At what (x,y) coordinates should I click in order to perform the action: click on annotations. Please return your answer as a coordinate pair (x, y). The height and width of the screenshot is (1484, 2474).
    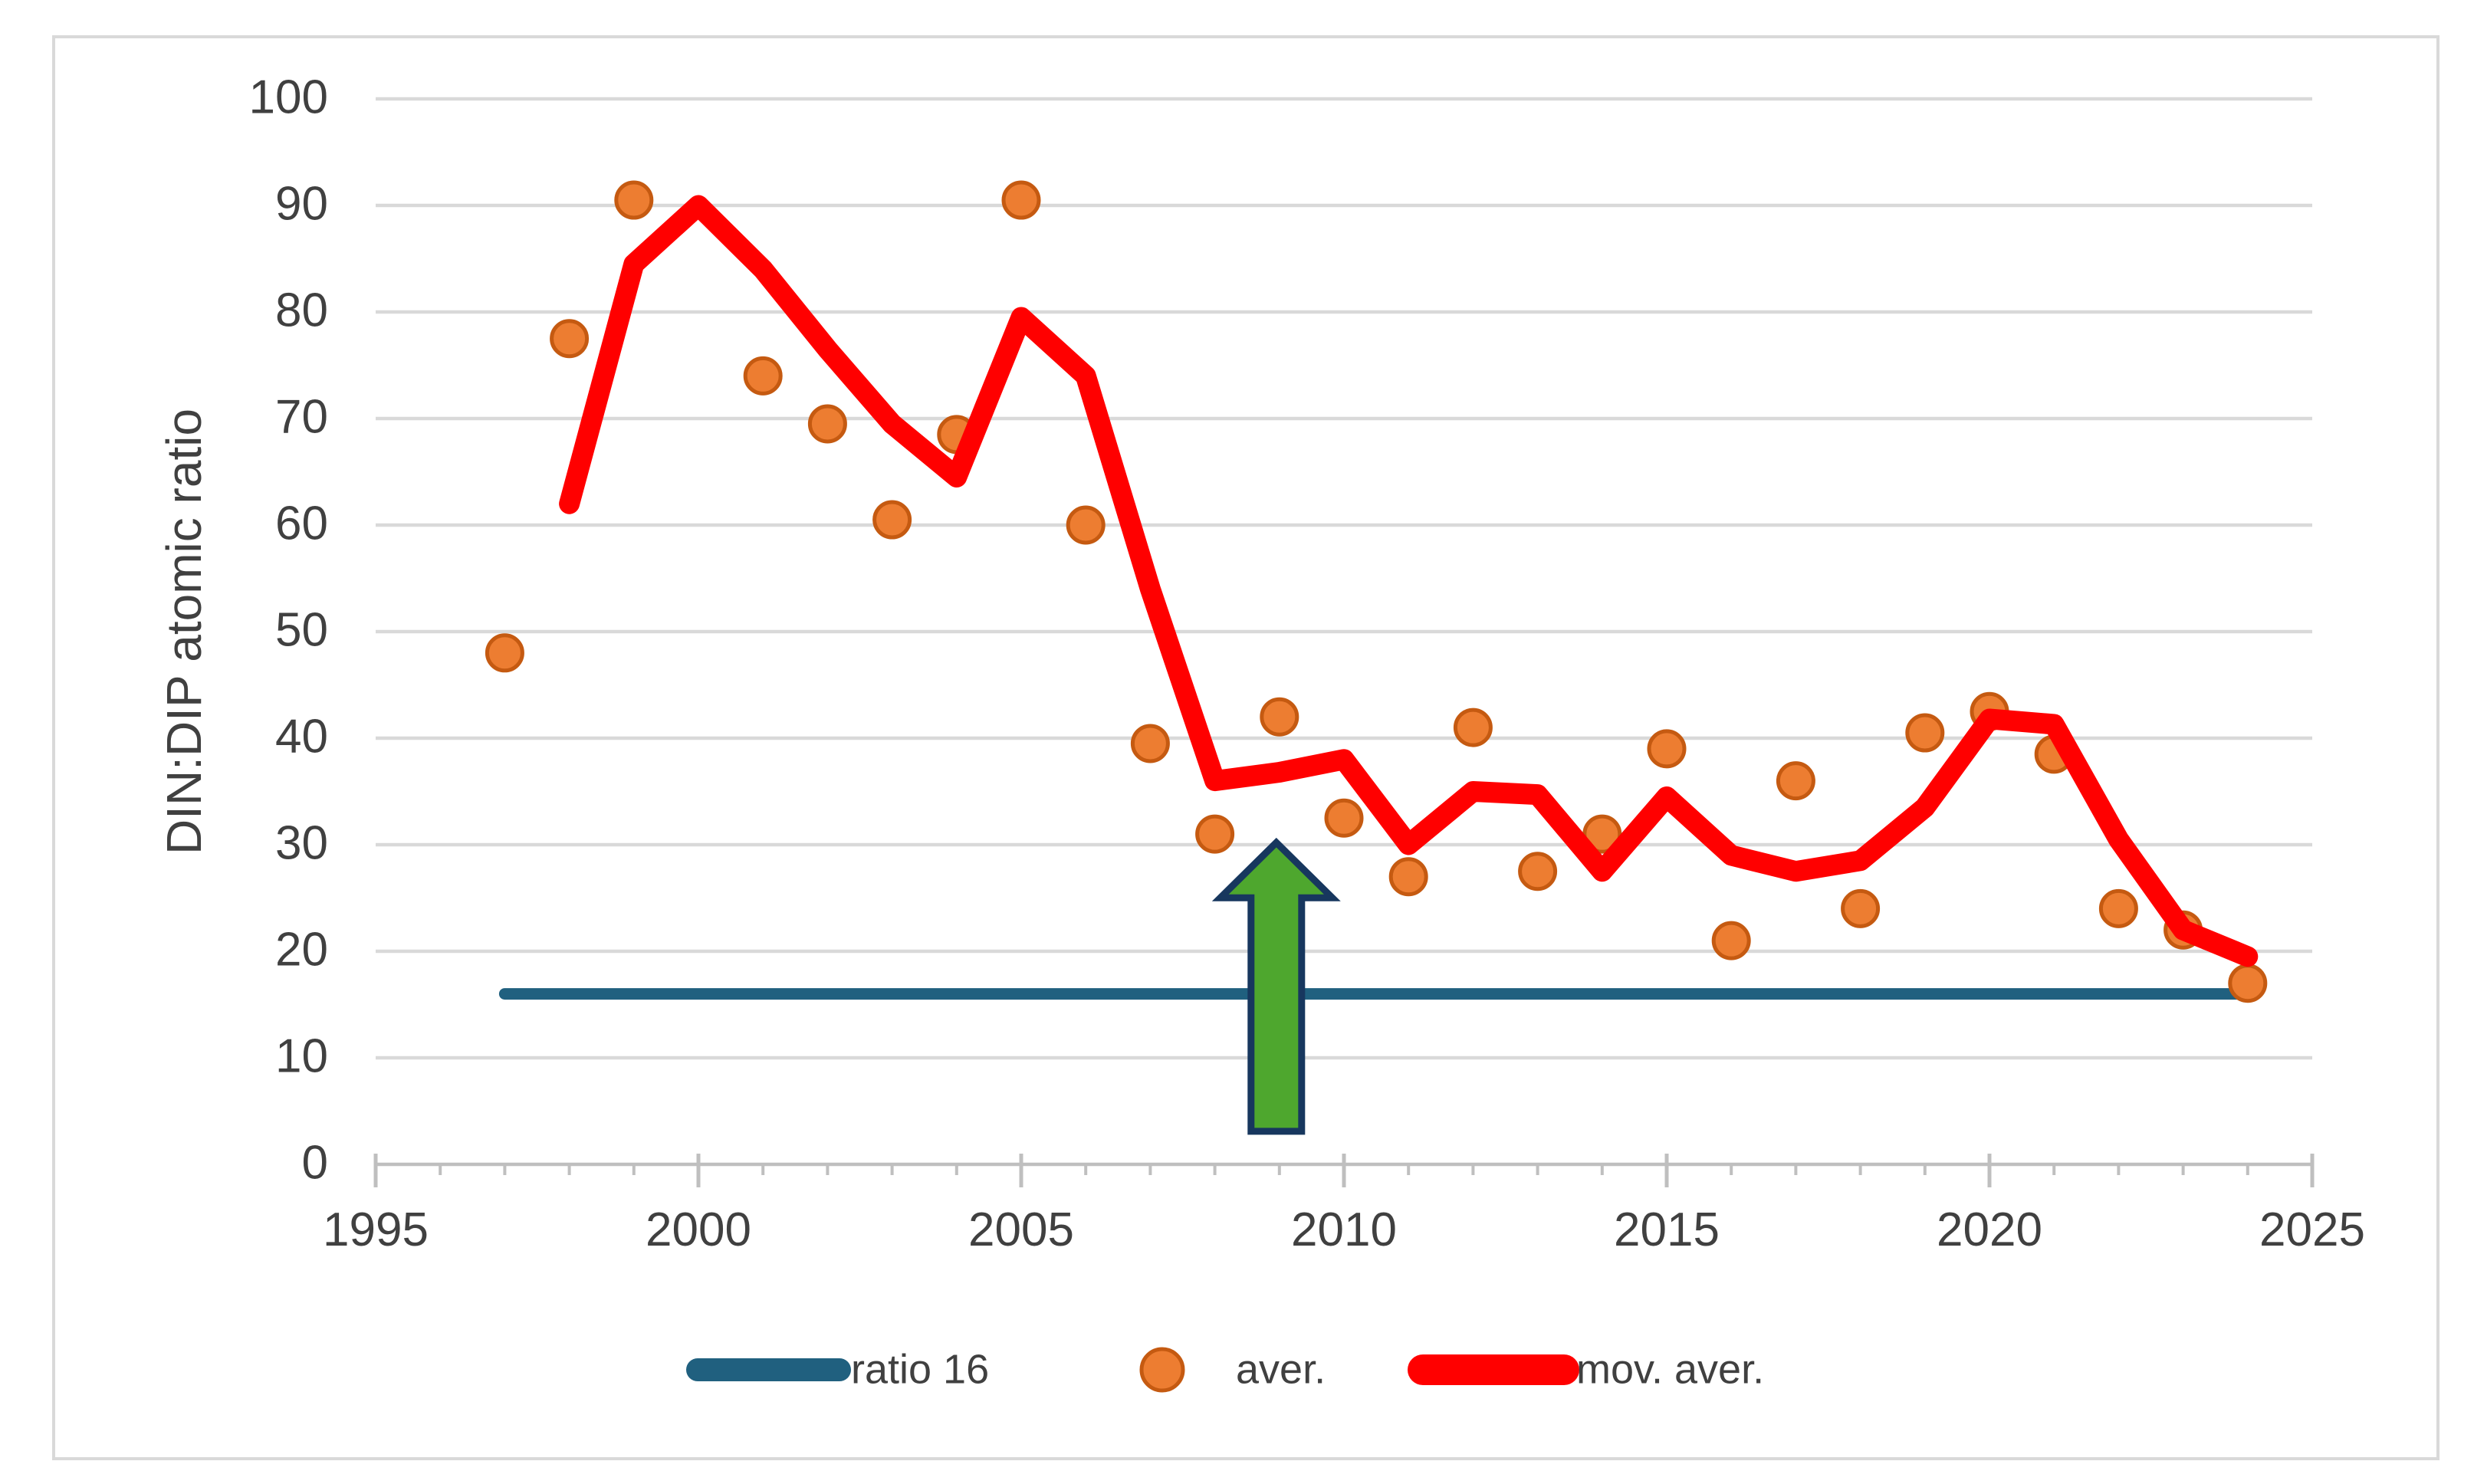
    Looking at the image, I should click on (1276, 986).